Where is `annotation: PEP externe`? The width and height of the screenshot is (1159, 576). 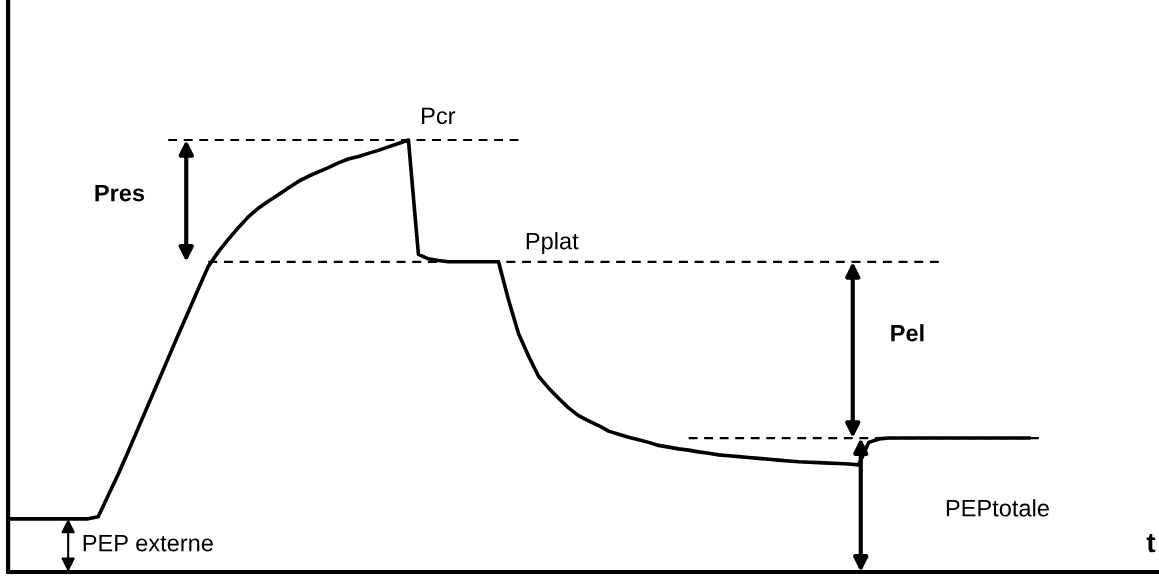 annotation: PEP externe is located at coordinates (148, 543).